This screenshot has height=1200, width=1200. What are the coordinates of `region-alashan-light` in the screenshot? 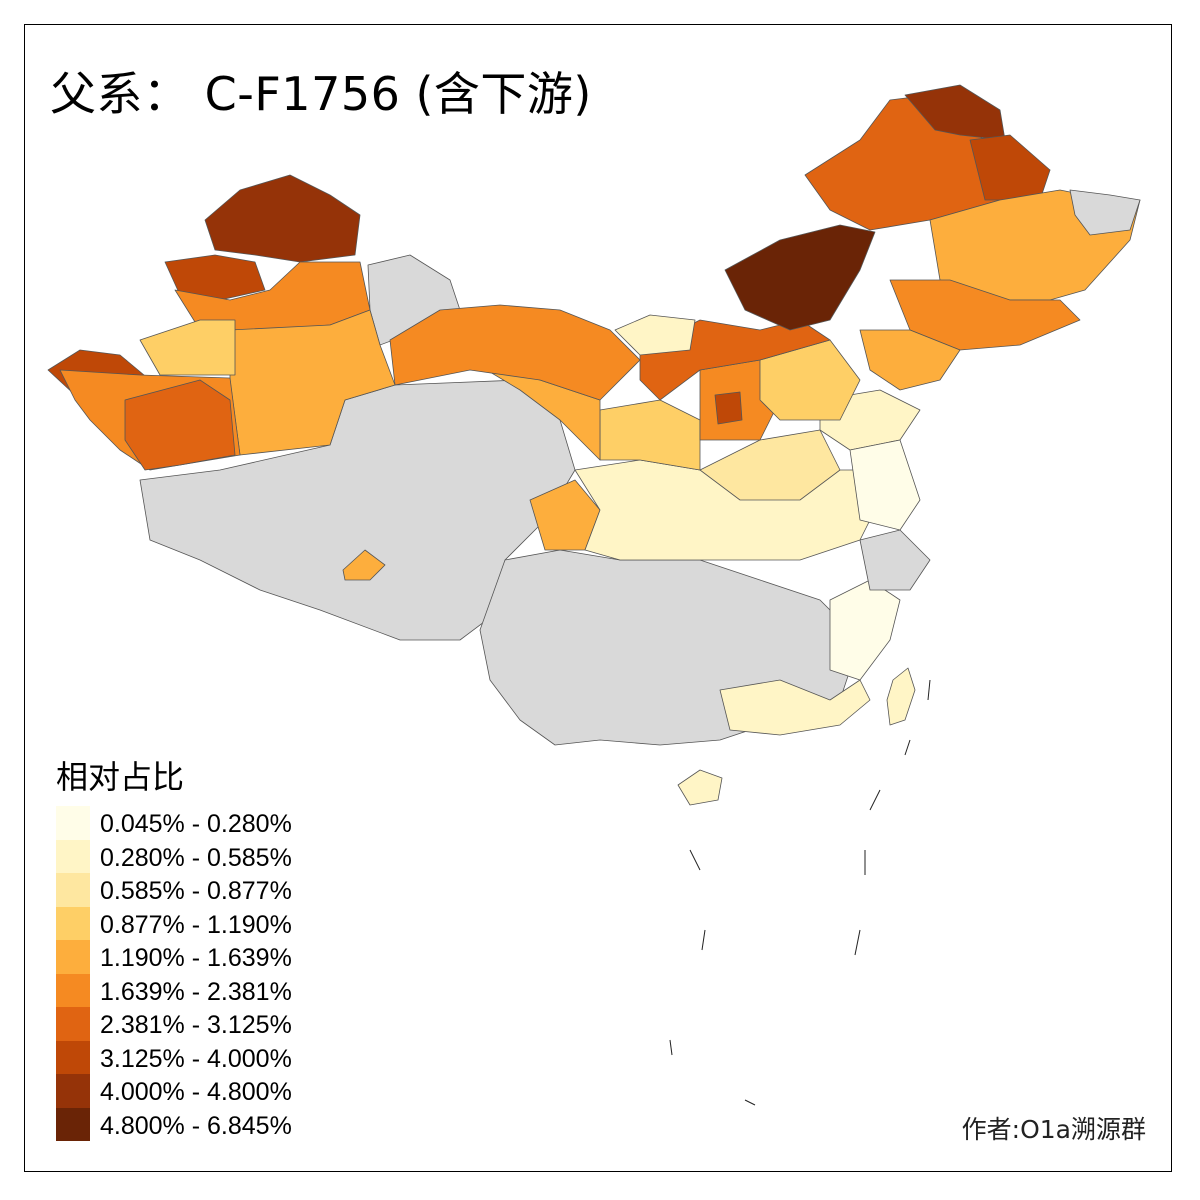 It's located at (655, 335).